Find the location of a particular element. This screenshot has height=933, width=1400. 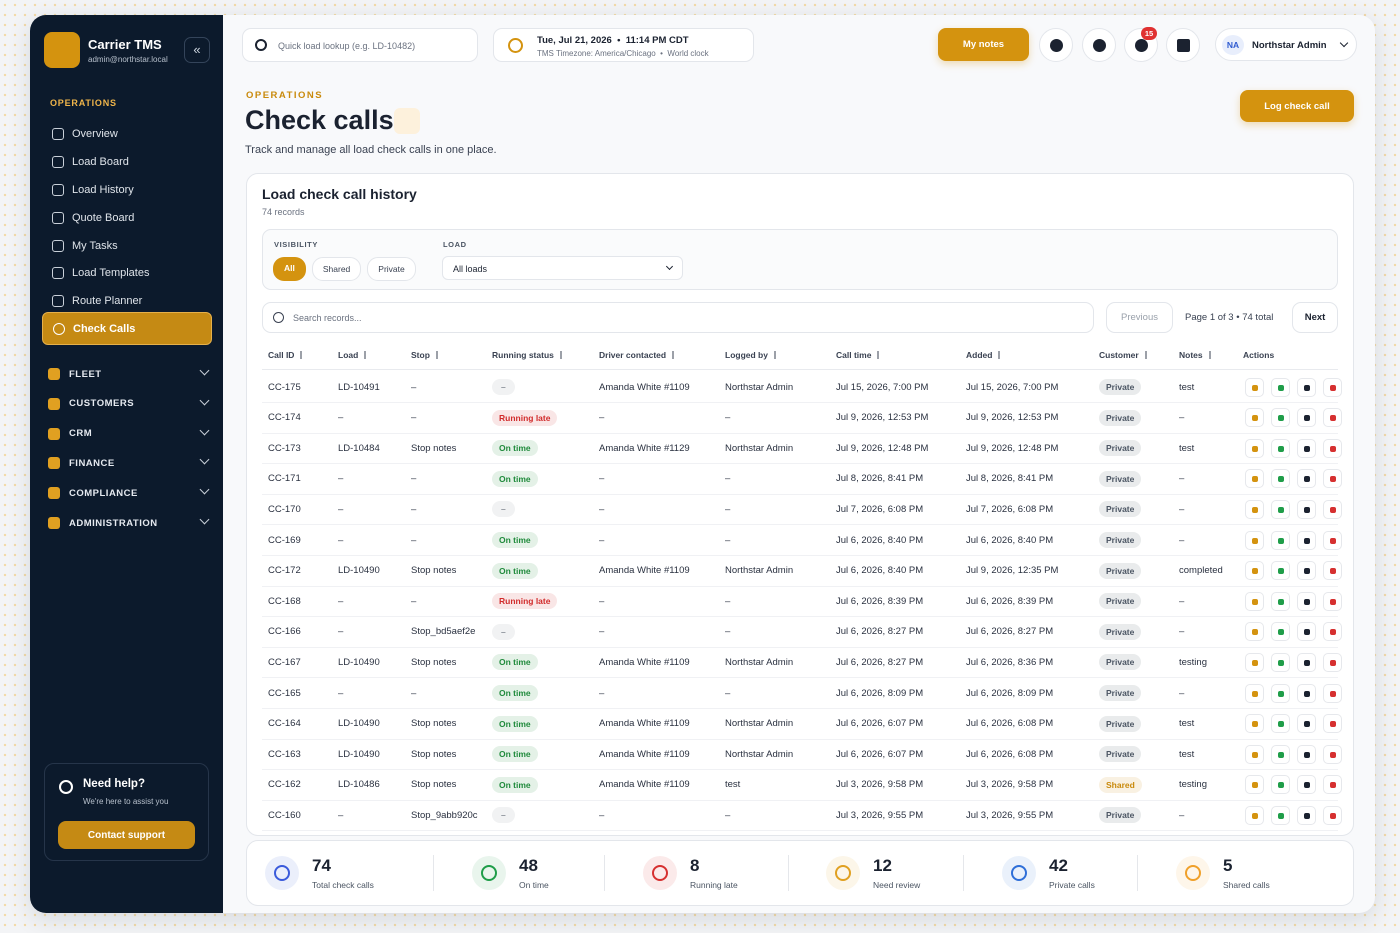

column-header: Stop is located at coordinates (445, 355).